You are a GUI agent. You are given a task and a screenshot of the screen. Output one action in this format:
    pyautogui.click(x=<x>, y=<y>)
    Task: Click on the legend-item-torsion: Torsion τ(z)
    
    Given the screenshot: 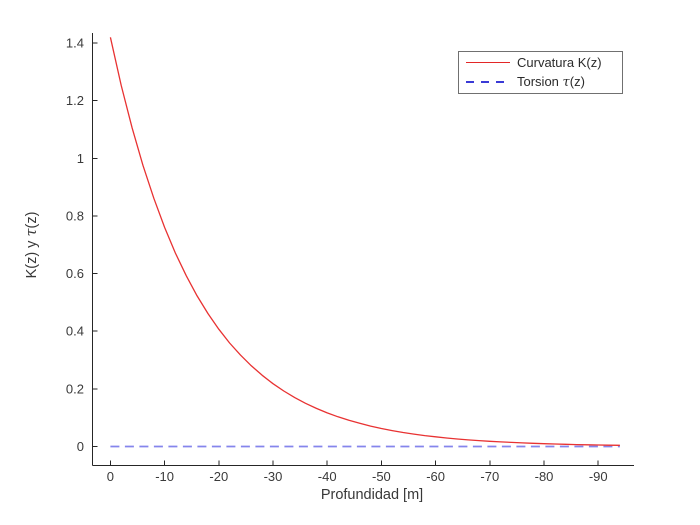 What is the action you would take?
    pyautogui.click(x=544, y=82)
    